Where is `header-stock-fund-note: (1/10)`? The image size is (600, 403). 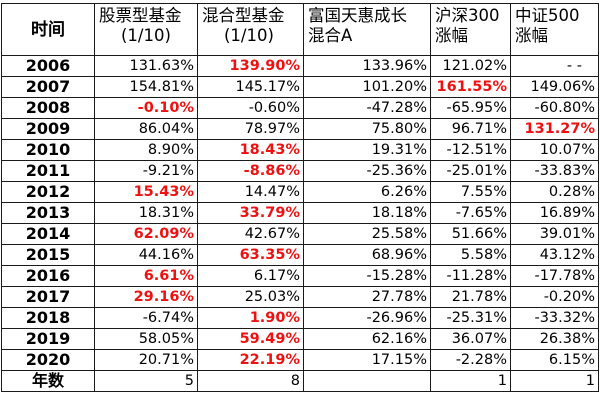
header-stock-fund-note: (1/10) is located at coordinates (146, 35).